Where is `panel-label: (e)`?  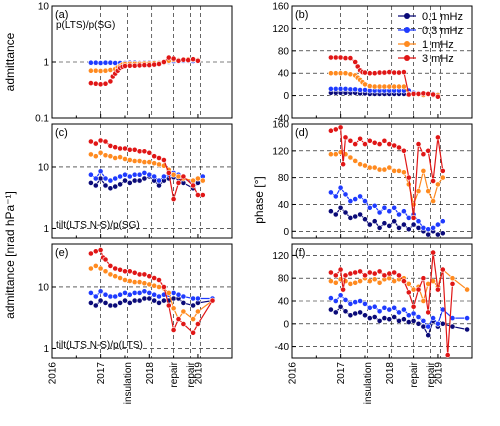 panel-label: (e) is located at coordinates (61, 253).